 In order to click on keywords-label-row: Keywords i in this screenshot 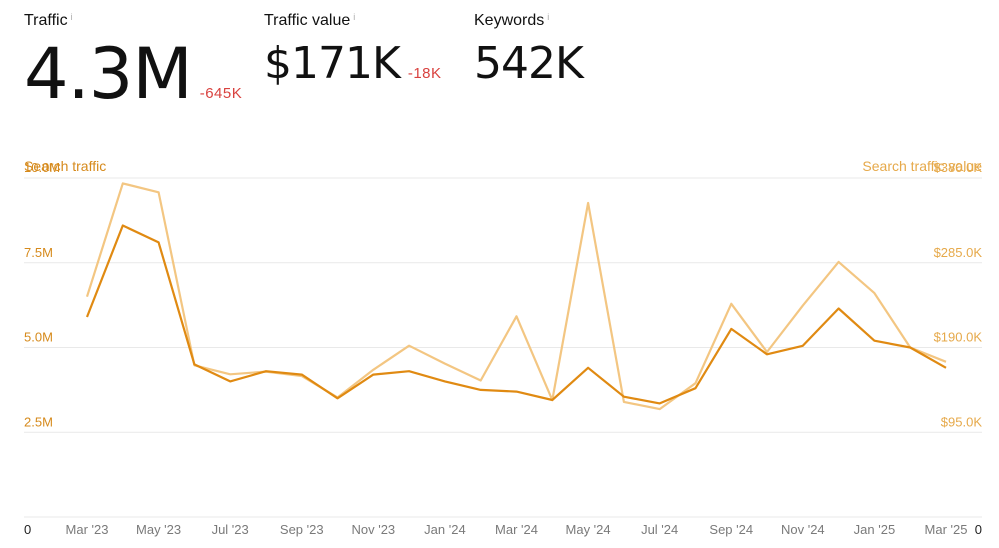, I will do `click(528, 21)`.